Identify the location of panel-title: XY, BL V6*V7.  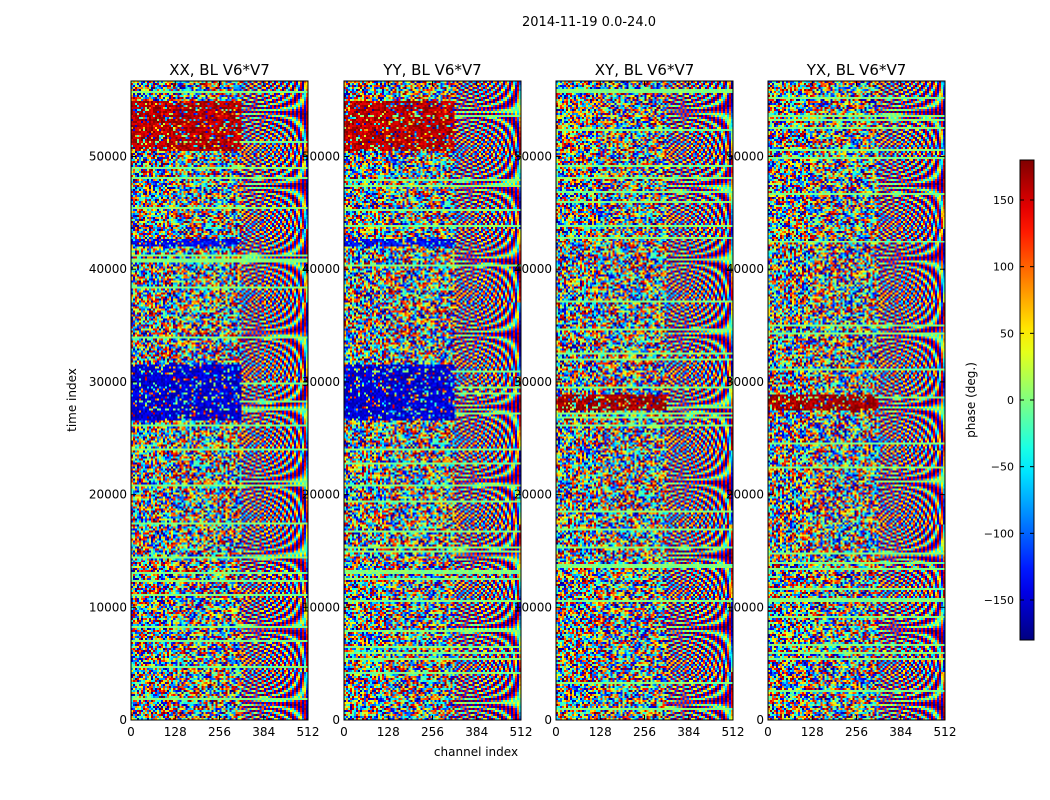
(645, 70).